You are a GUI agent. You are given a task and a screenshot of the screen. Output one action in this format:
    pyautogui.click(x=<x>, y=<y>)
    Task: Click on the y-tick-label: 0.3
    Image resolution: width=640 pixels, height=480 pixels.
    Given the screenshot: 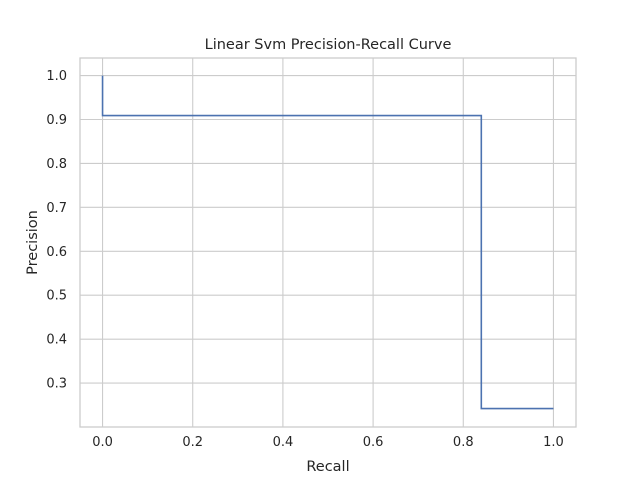 What is the action you would take?
    pyautogui.click(x=56, y=384)
    